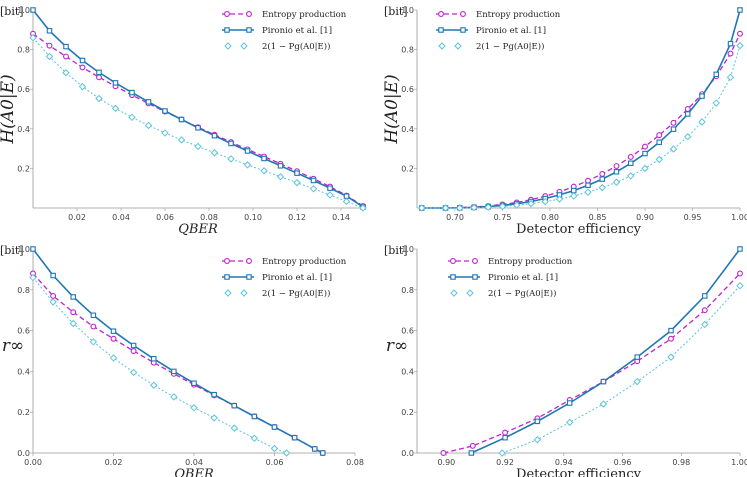  Describe the element at coordinates (397, 346) in the screenshot. I see `y-axis-label: r∞` at that location.